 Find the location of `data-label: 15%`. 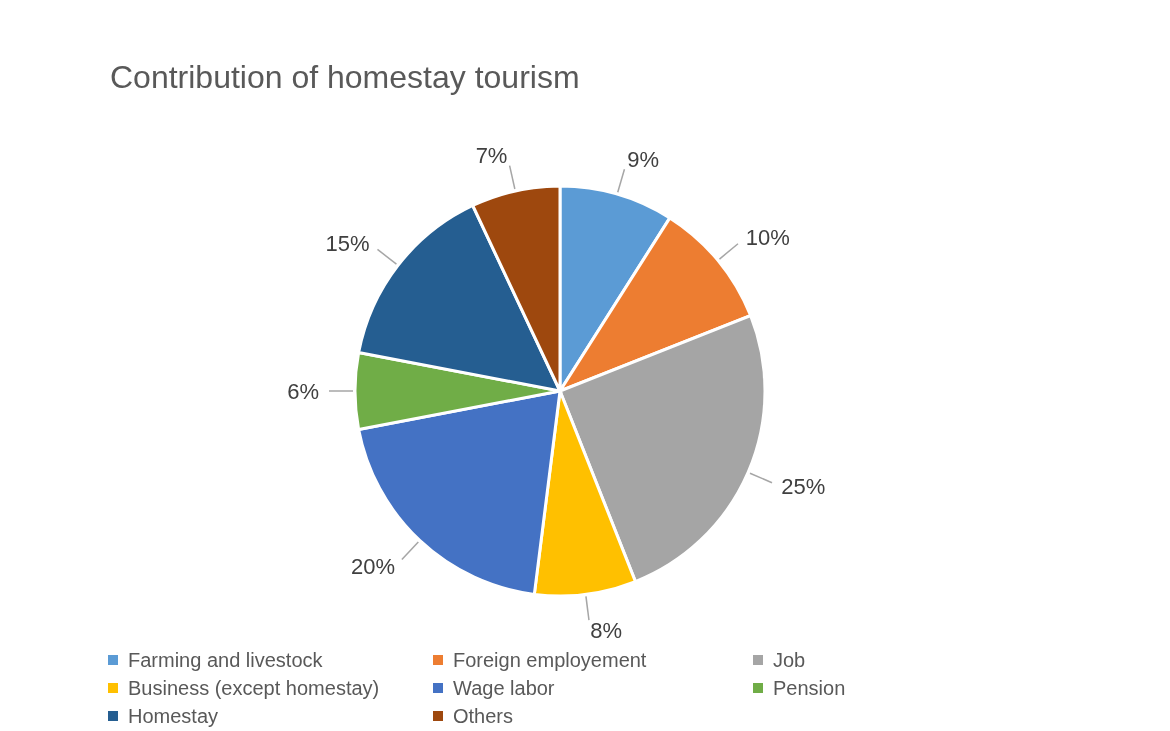

data-label: 15% is located at coordinates (347, 243).